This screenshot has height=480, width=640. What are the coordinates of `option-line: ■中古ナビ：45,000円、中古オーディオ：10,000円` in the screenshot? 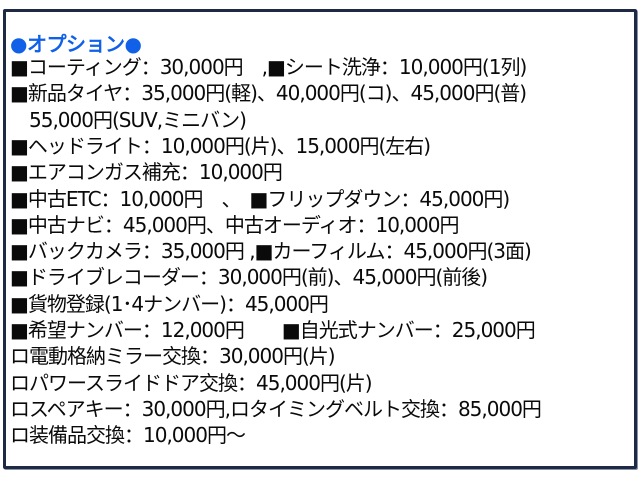 It's located at (234, 224).